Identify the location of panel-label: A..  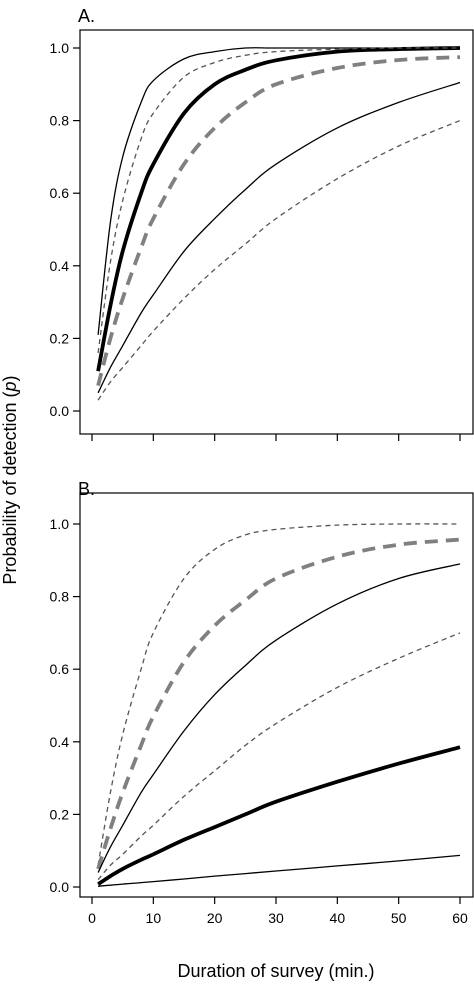
(86, 16).